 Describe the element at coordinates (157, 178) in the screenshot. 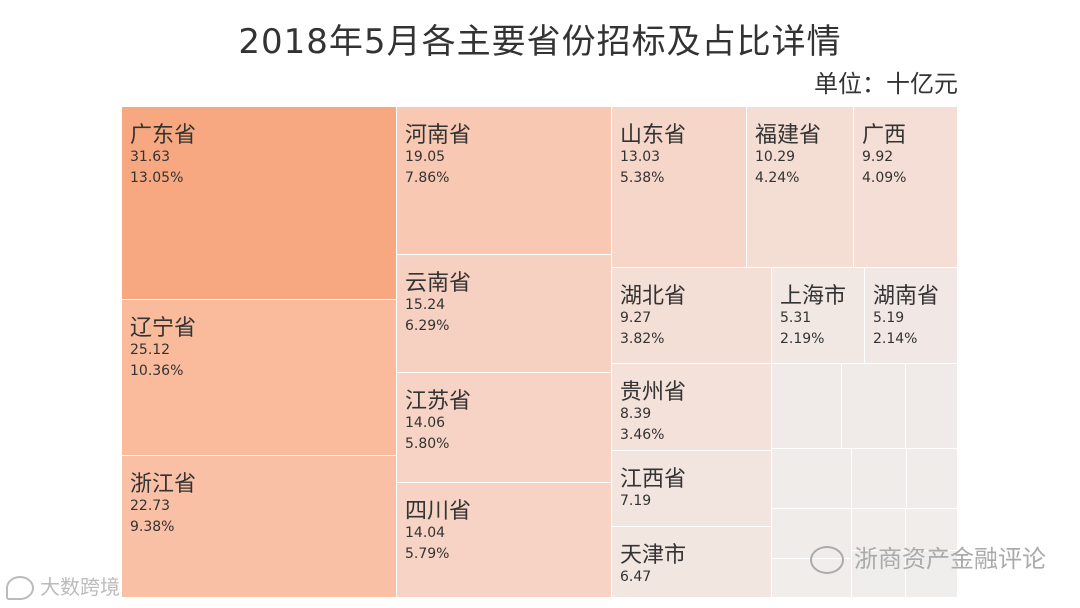

I see `tile-percent: 13.05%` at that location.